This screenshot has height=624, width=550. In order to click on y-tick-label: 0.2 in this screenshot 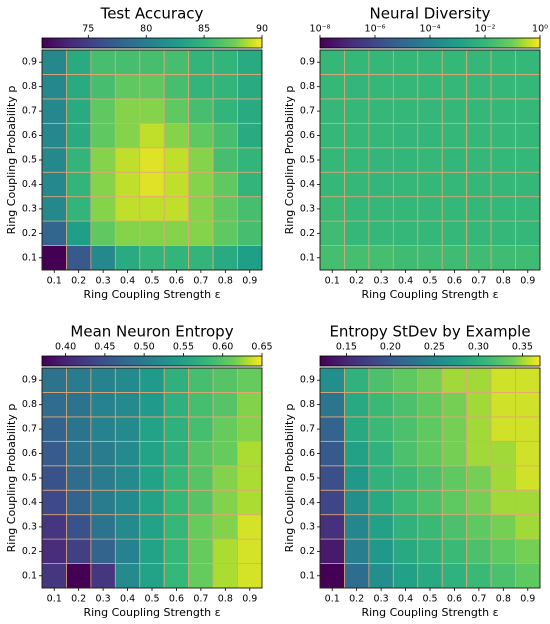, I will do `click(29, 233)`.